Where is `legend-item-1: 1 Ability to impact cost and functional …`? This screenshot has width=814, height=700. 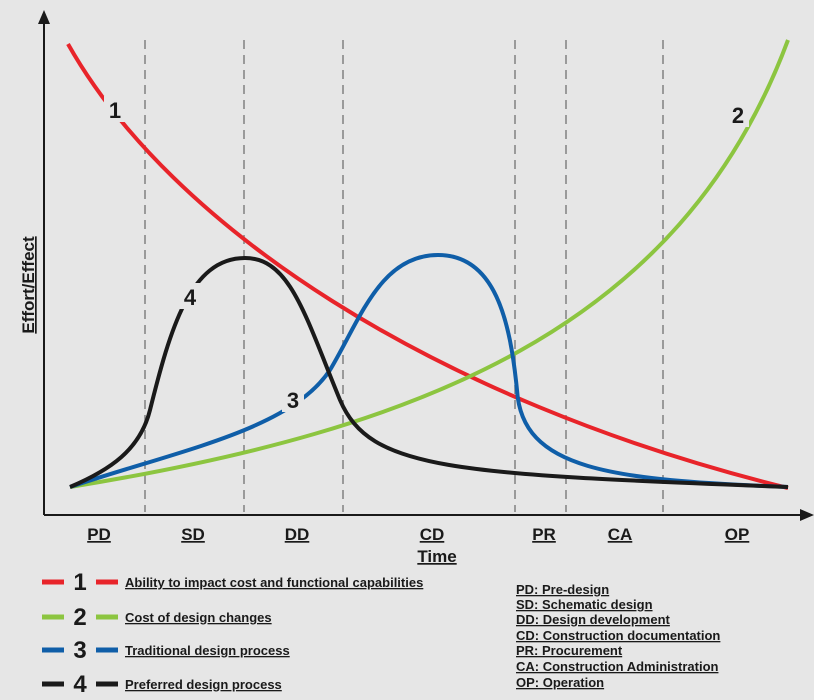
legend-item-1: 1 Ability to impact cost and functional … is located at coordinates (232, 582).